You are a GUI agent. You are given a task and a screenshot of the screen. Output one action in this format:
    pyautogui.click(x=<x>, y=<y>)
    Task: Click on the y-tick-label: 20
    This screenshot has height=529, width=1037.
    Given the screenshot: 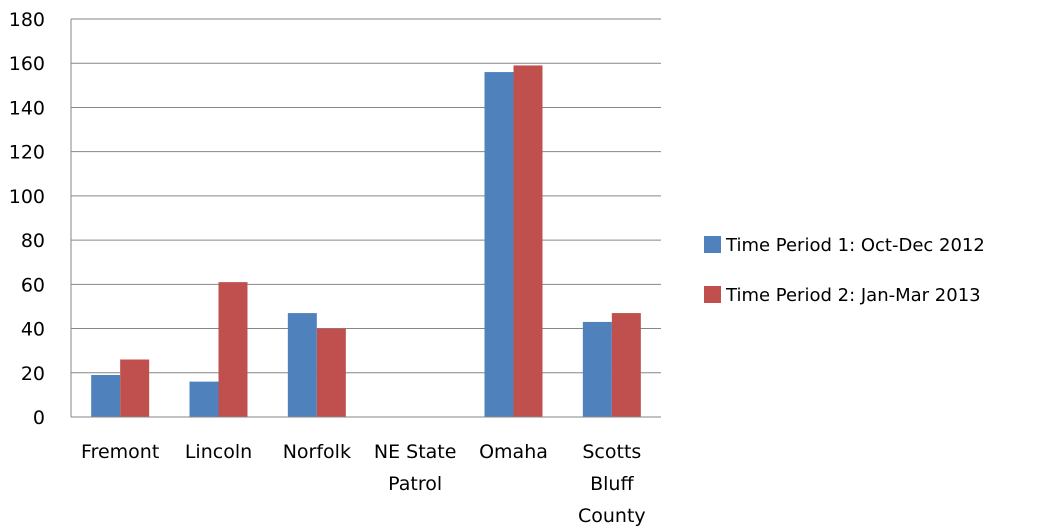 What is the action you would take?
    pyautogui.click(x=33, y=374)
    